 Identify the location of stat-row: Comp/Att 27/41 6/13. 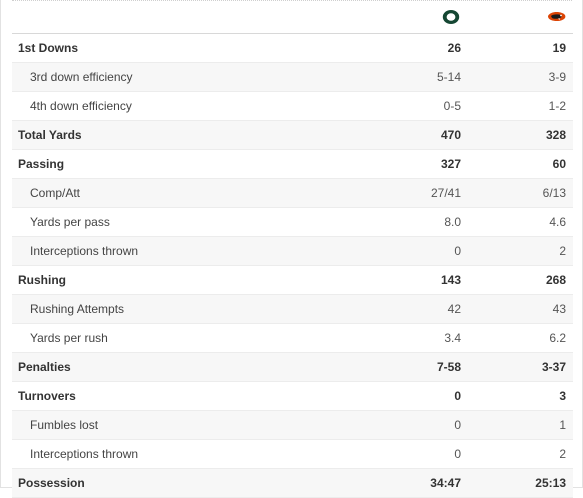
(292, 193).